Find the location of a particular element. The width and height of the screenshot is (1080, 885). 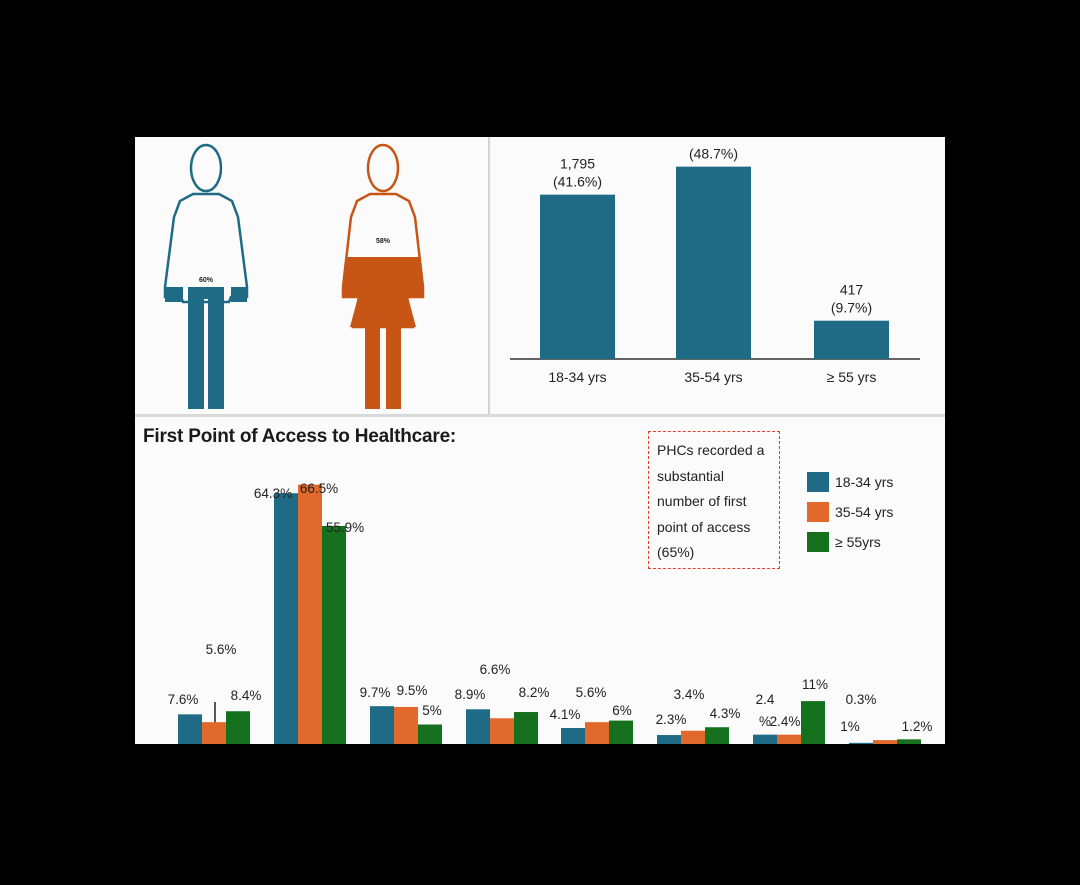

bar-data-label: (9.7%) is located at coordinates (851, 308).